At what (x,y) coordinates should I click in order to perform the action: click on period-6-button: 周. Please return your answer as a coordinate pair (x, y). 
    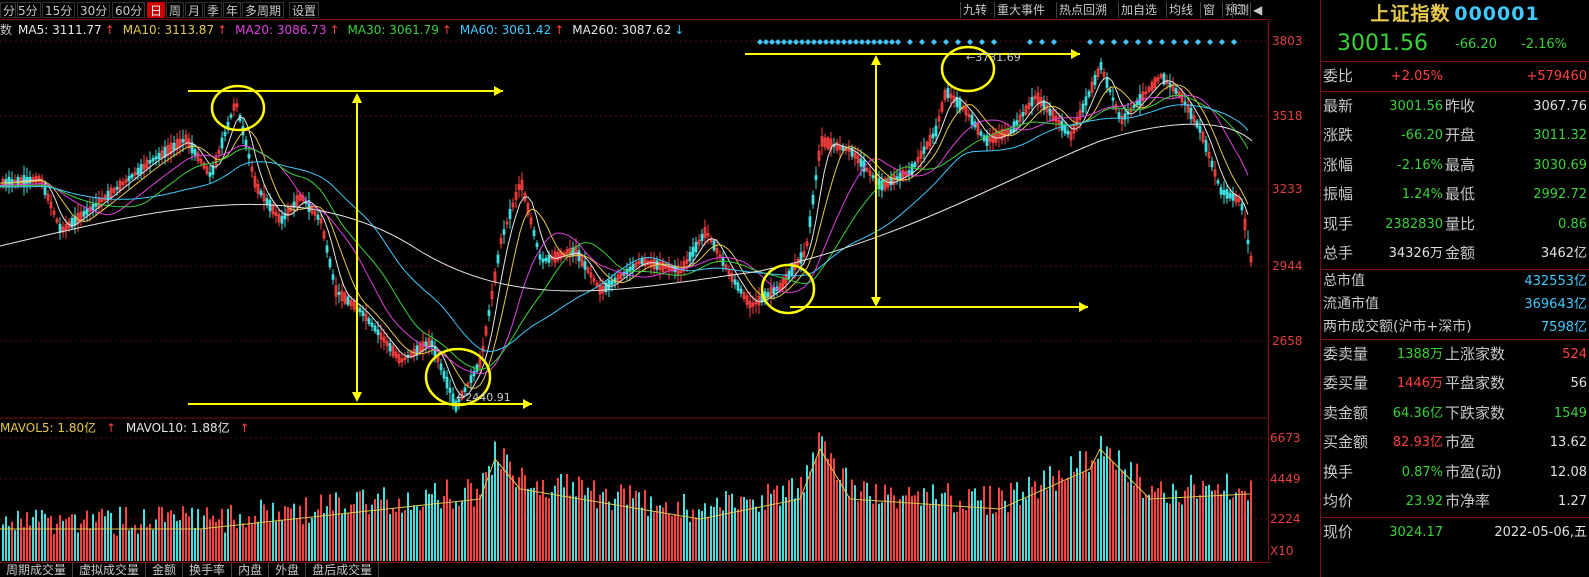
    Looking at the image, I should click on (175, 10).